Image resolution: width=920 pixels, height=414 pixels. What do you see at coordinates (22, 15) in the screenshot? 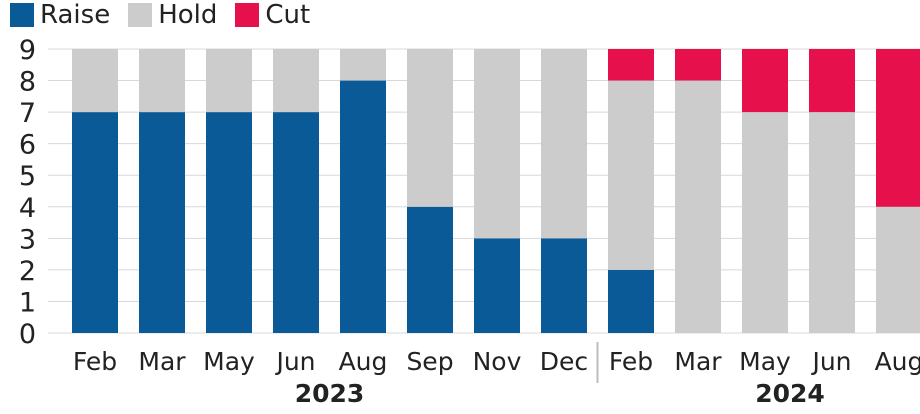
I see `legend-swatch-raise` at bounding box center [22, 15].